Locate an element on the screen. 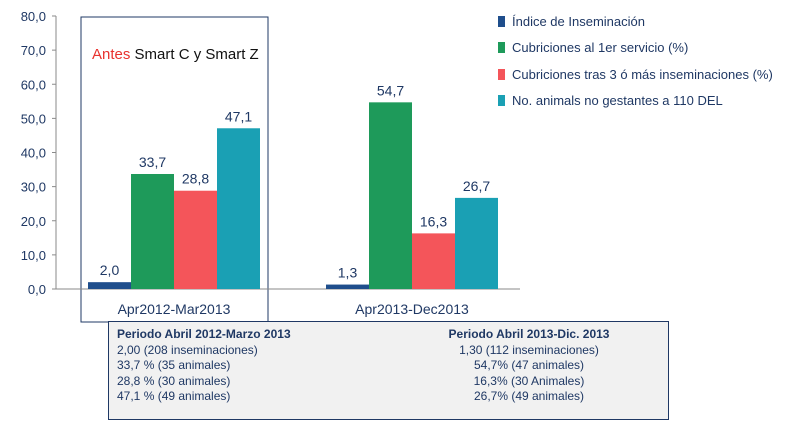 This screenshot has width=800, height=433. legend-item: No. animals no gestantes a 110 DEL is located at coordinates (635, 101).